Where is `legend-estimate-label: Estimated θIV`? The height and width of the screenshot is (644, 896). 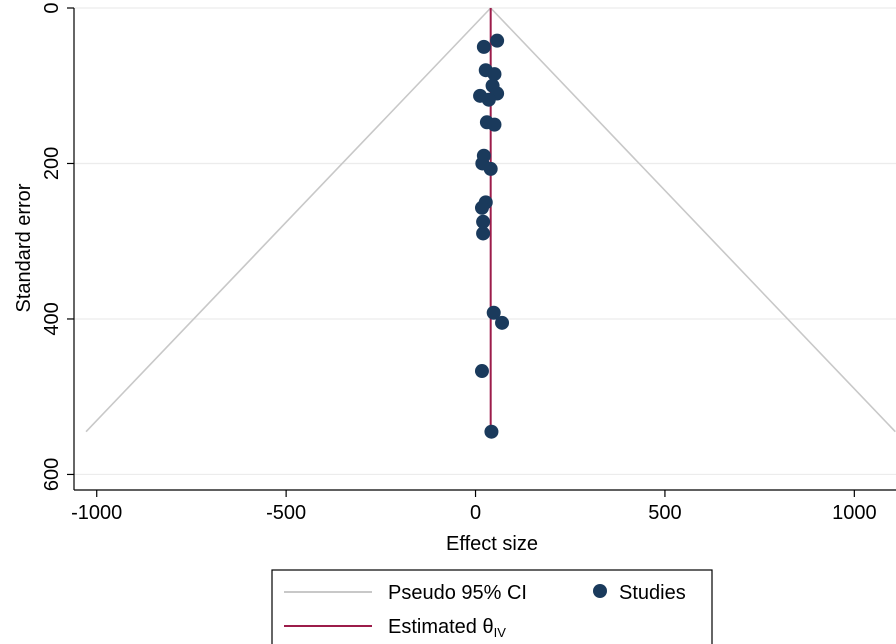 legend-estimate-label: Estimated θIV is located at coordinates (447, 628).